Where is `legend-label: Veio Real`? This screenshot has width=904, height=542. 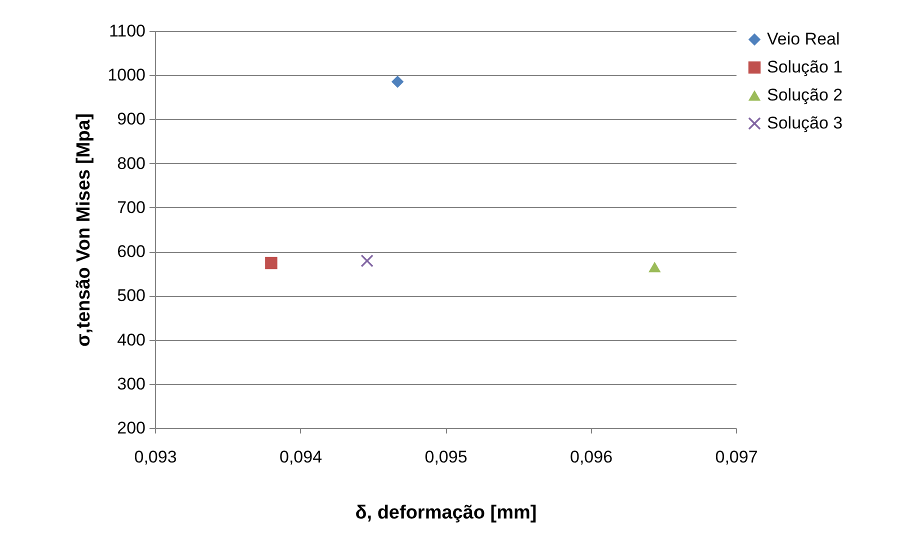 legend-label: Veio Real is located at coordinates (803, 39).